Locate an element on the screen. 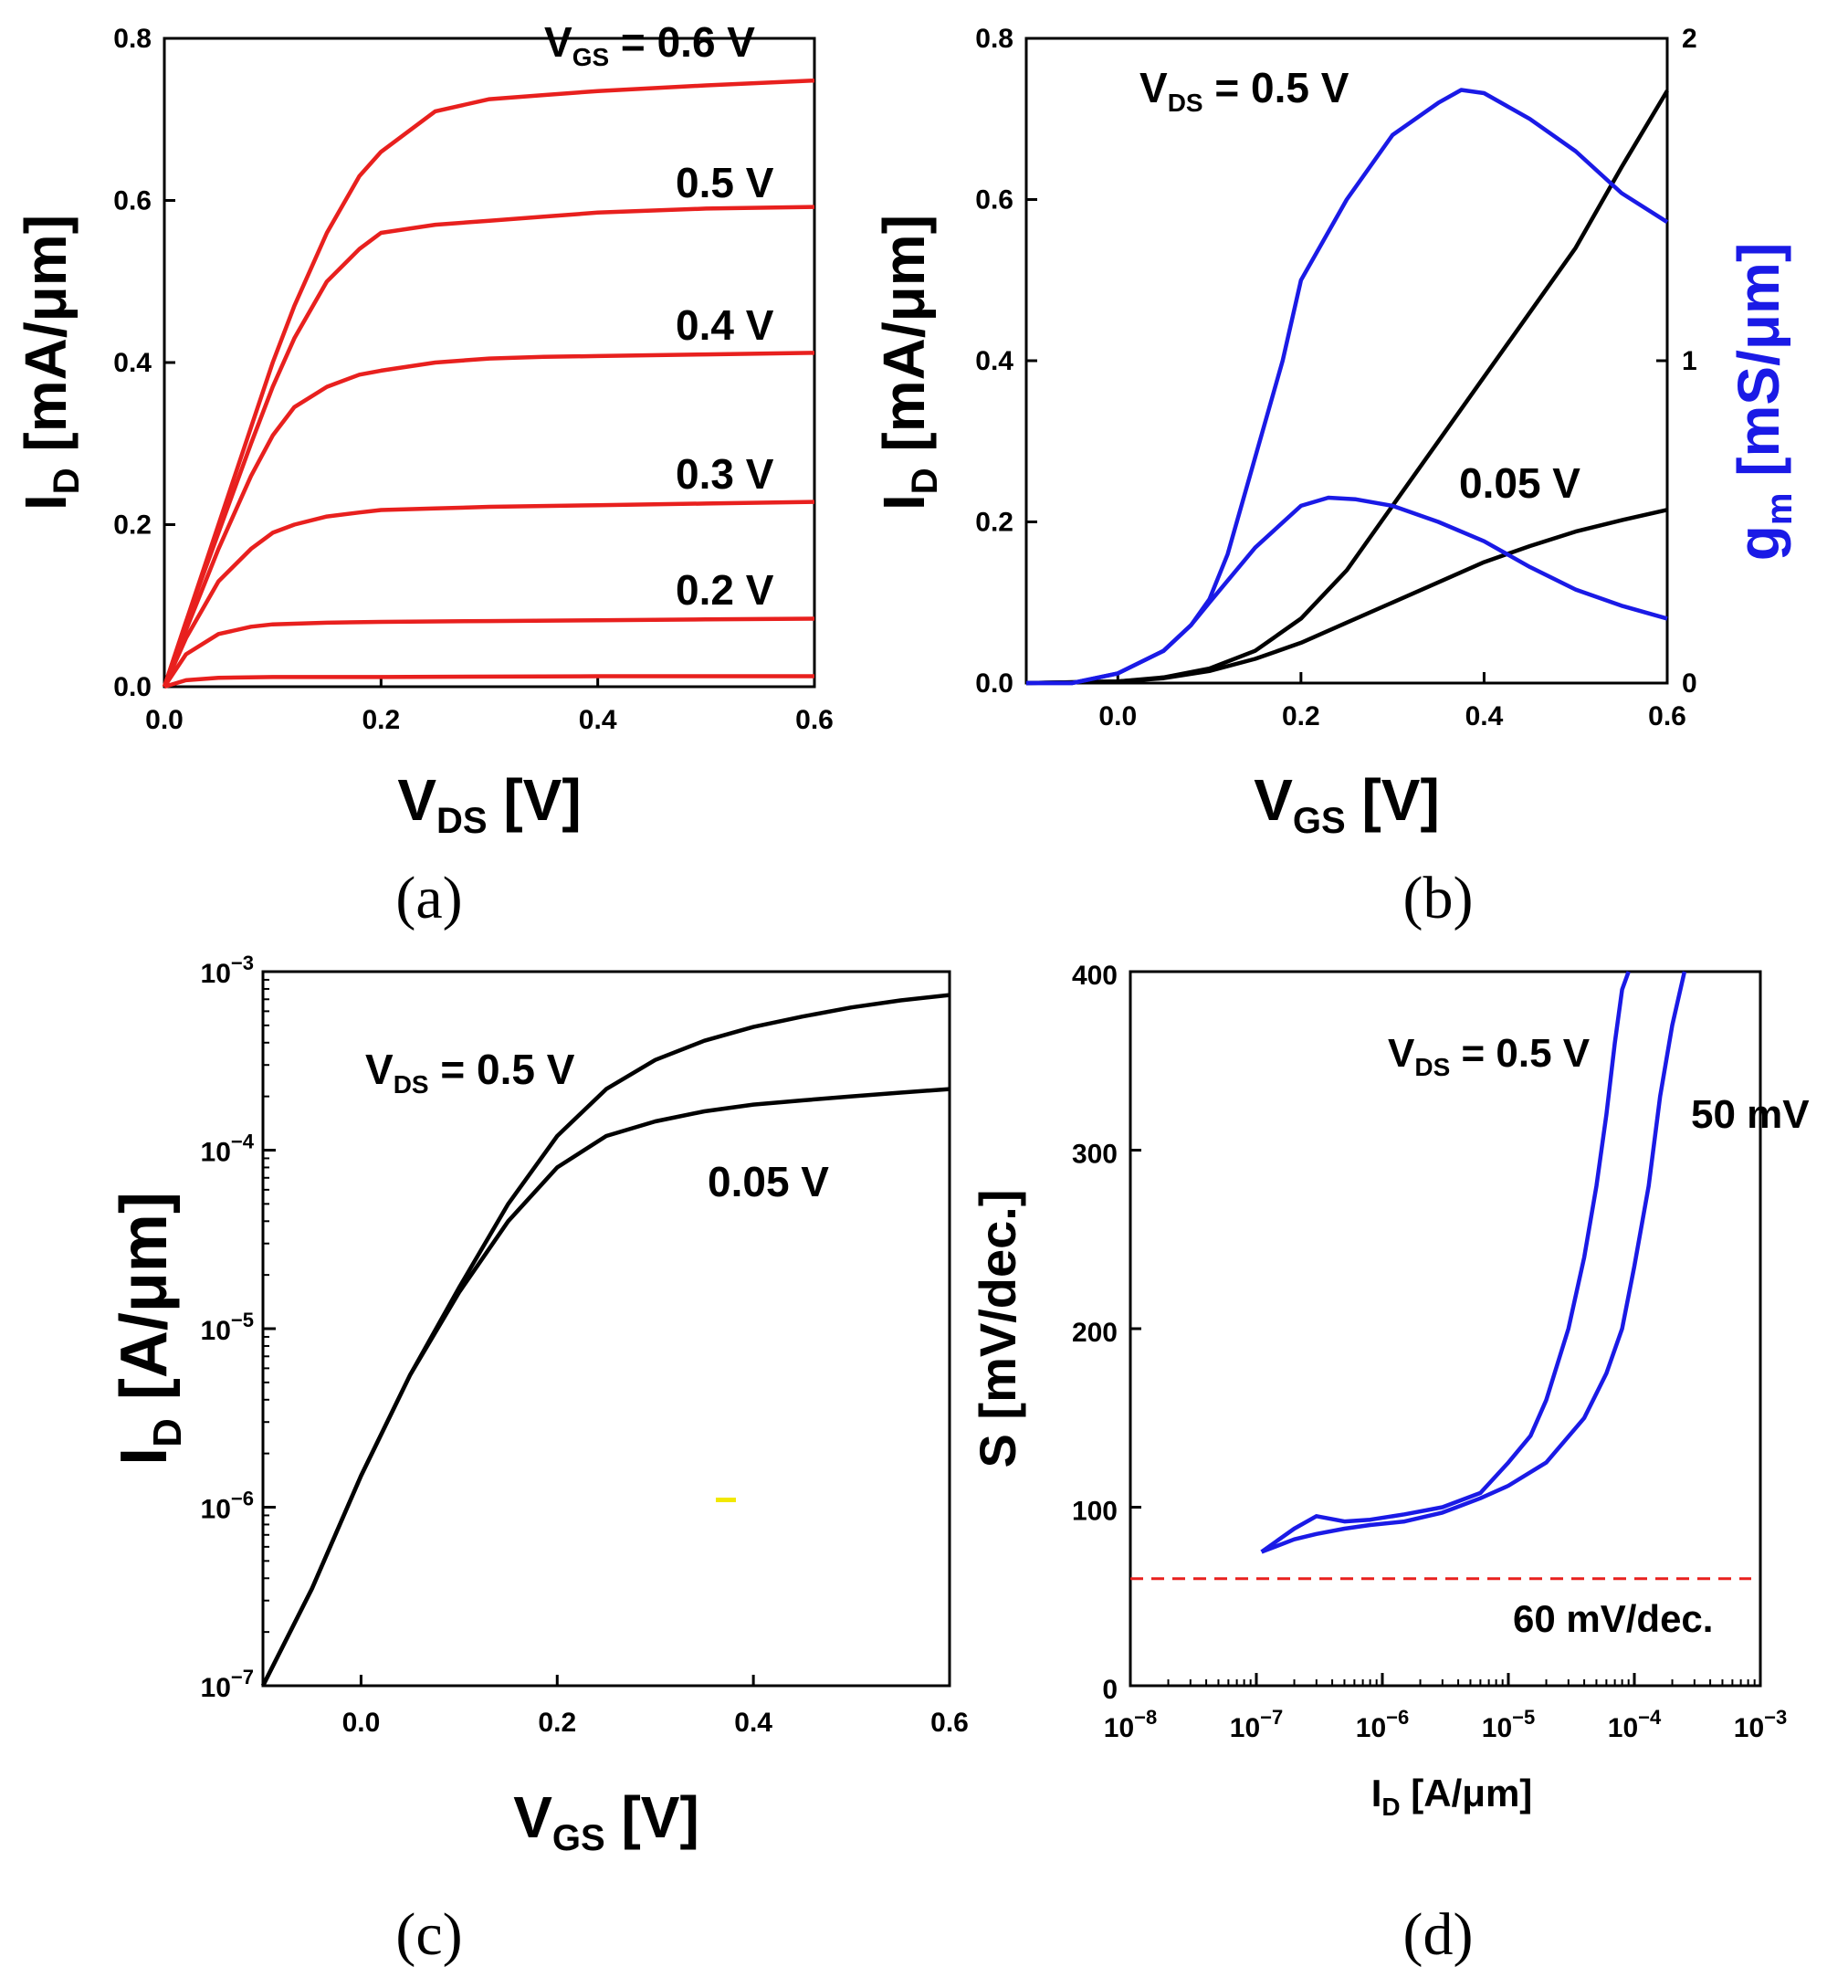 This screenshot has width=1848, height=1988. x-ticks-d: 10⁻⁸ 10⁻⁷ 10⁻⁶ 10⁻⁵ 10⁻⁴ 10⁻³ is located at coordinates (1445, 1708).